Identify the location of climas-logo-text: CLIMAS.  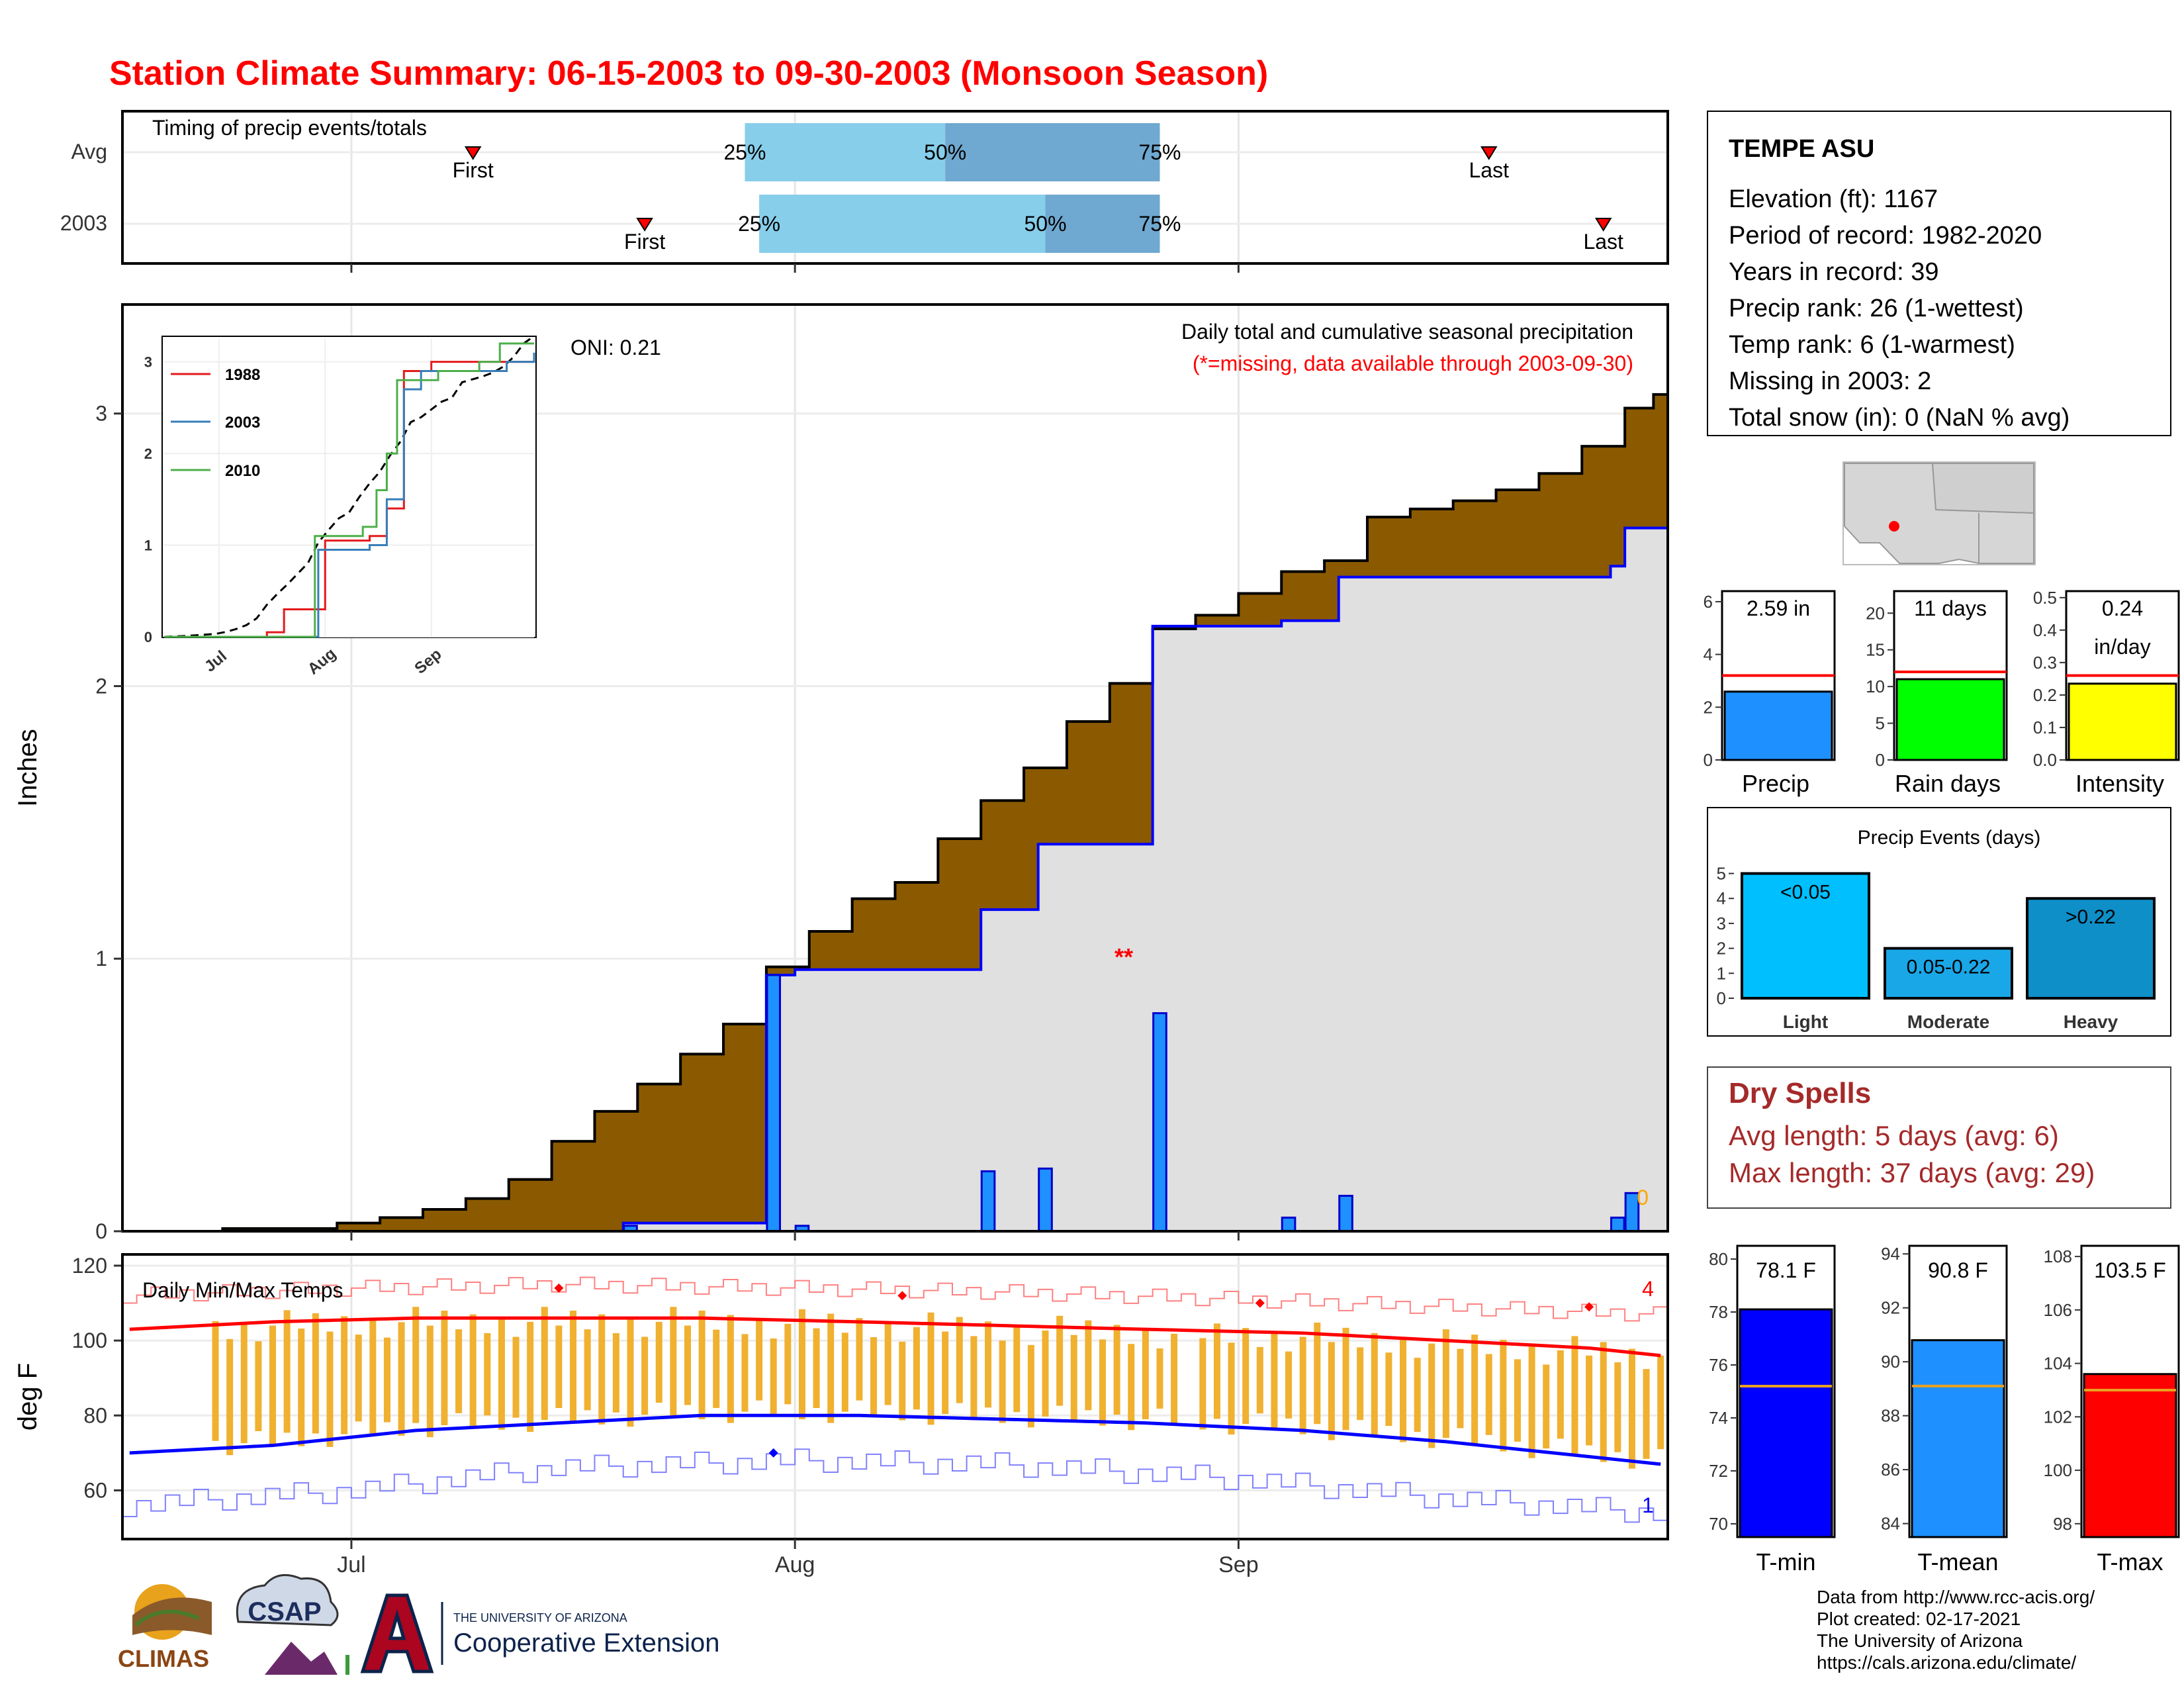
(163, 1658).